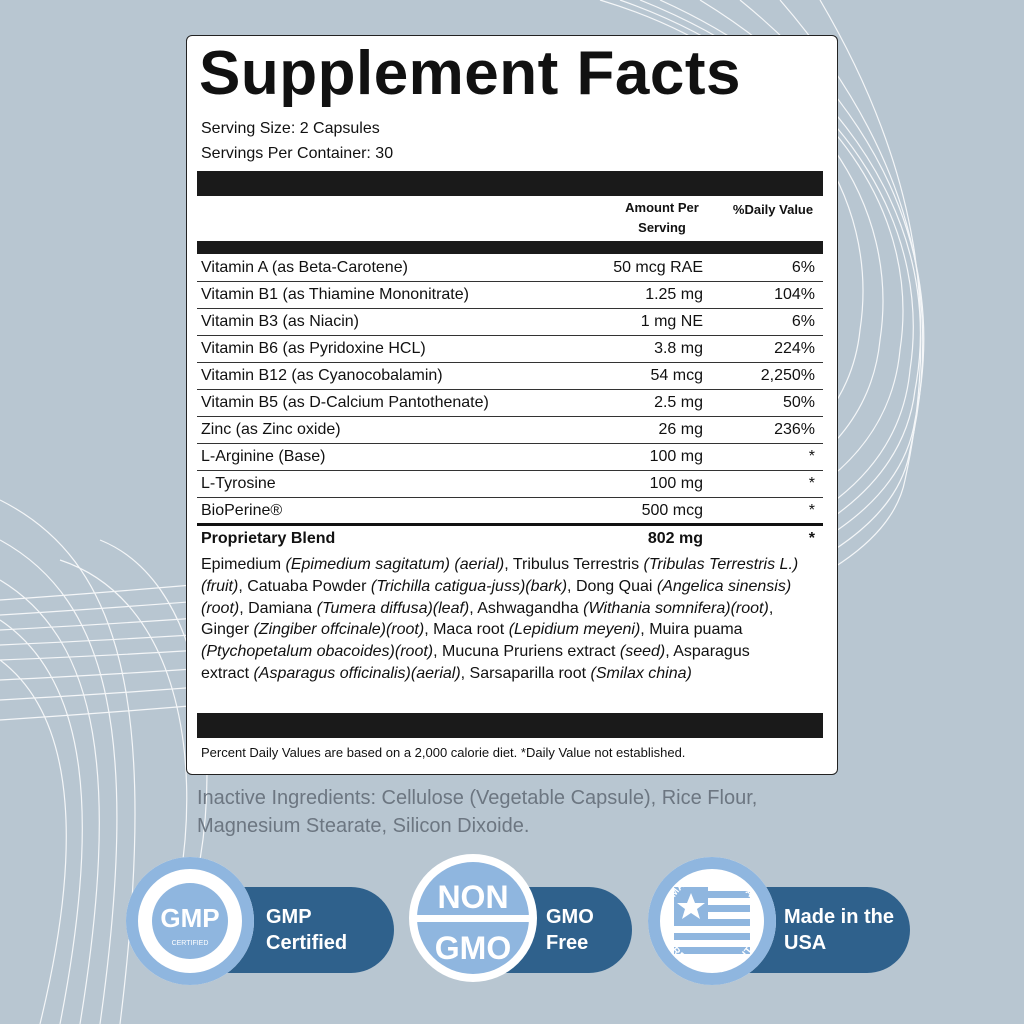 This screenshot has width=1024, height=1024. Describe the element at coordinates (357, 673) in the screenshot. I see `ingredient-source: (Asparagus officinalis)(aerial)` at that location.